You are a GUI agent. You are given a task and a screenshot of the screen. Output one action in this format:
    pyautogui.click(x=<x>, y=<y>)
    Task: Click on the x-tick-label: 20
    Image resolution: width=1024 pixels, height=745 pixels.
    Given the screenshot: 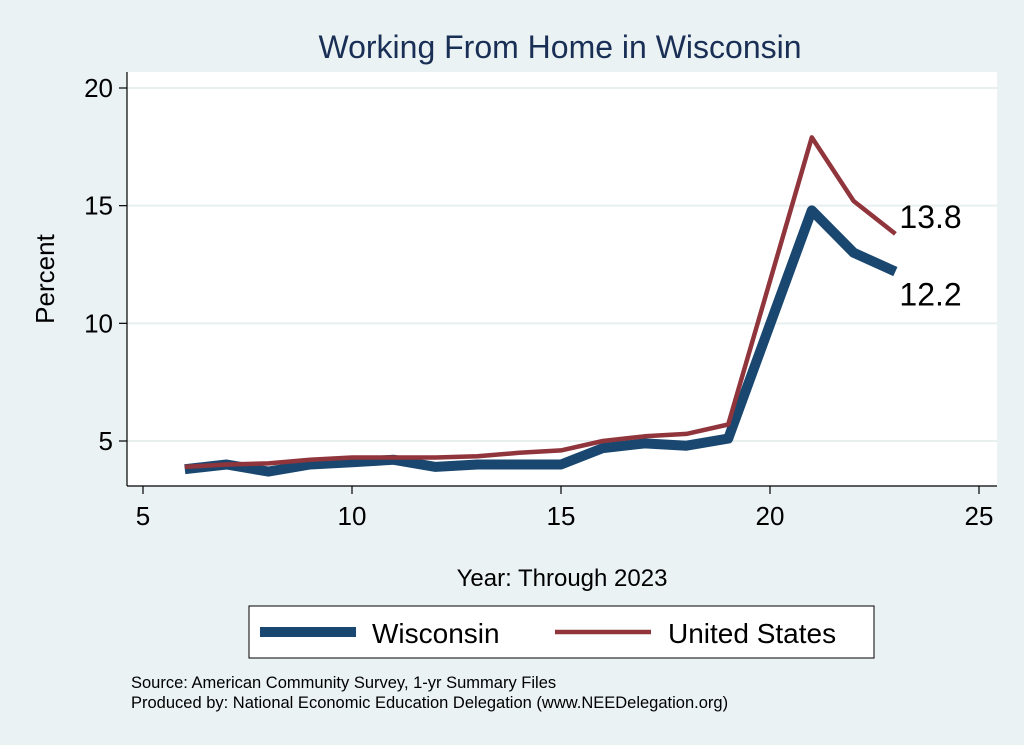 What is the action you would take?
    pyautogui.click(x=770, y=516)
    